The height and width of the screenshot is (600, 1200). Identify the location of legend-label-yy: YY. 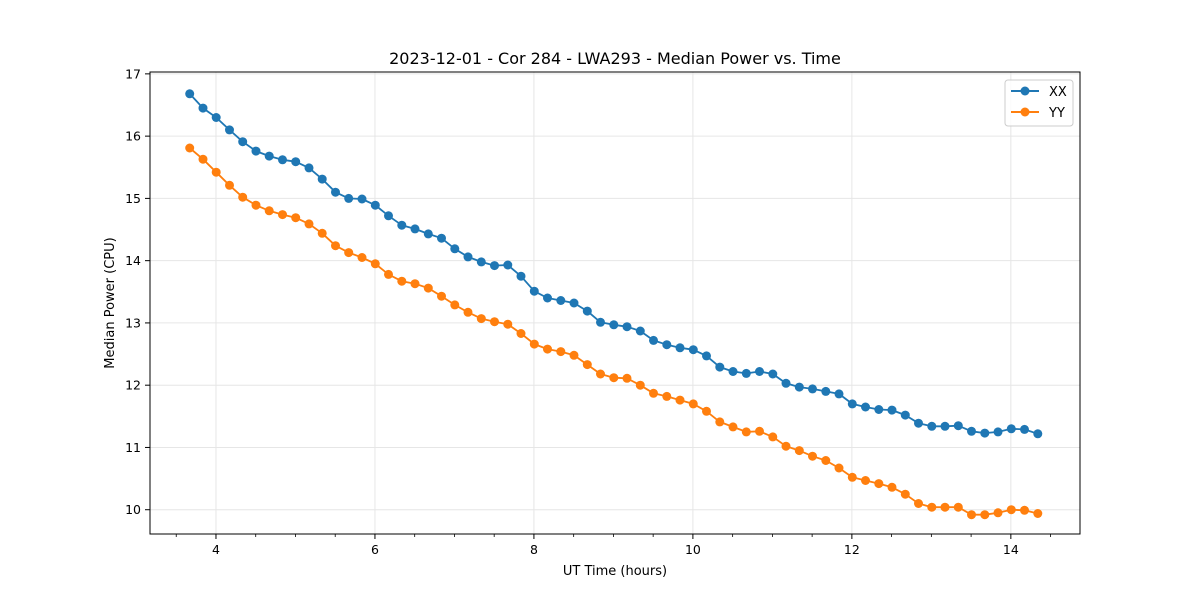
(1056, 113).